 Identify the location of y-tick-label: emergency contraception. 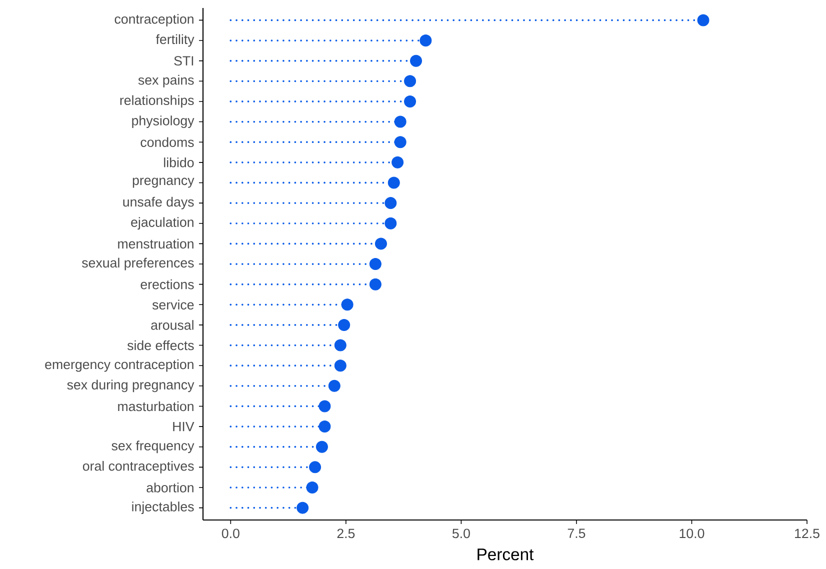
(119, 365).